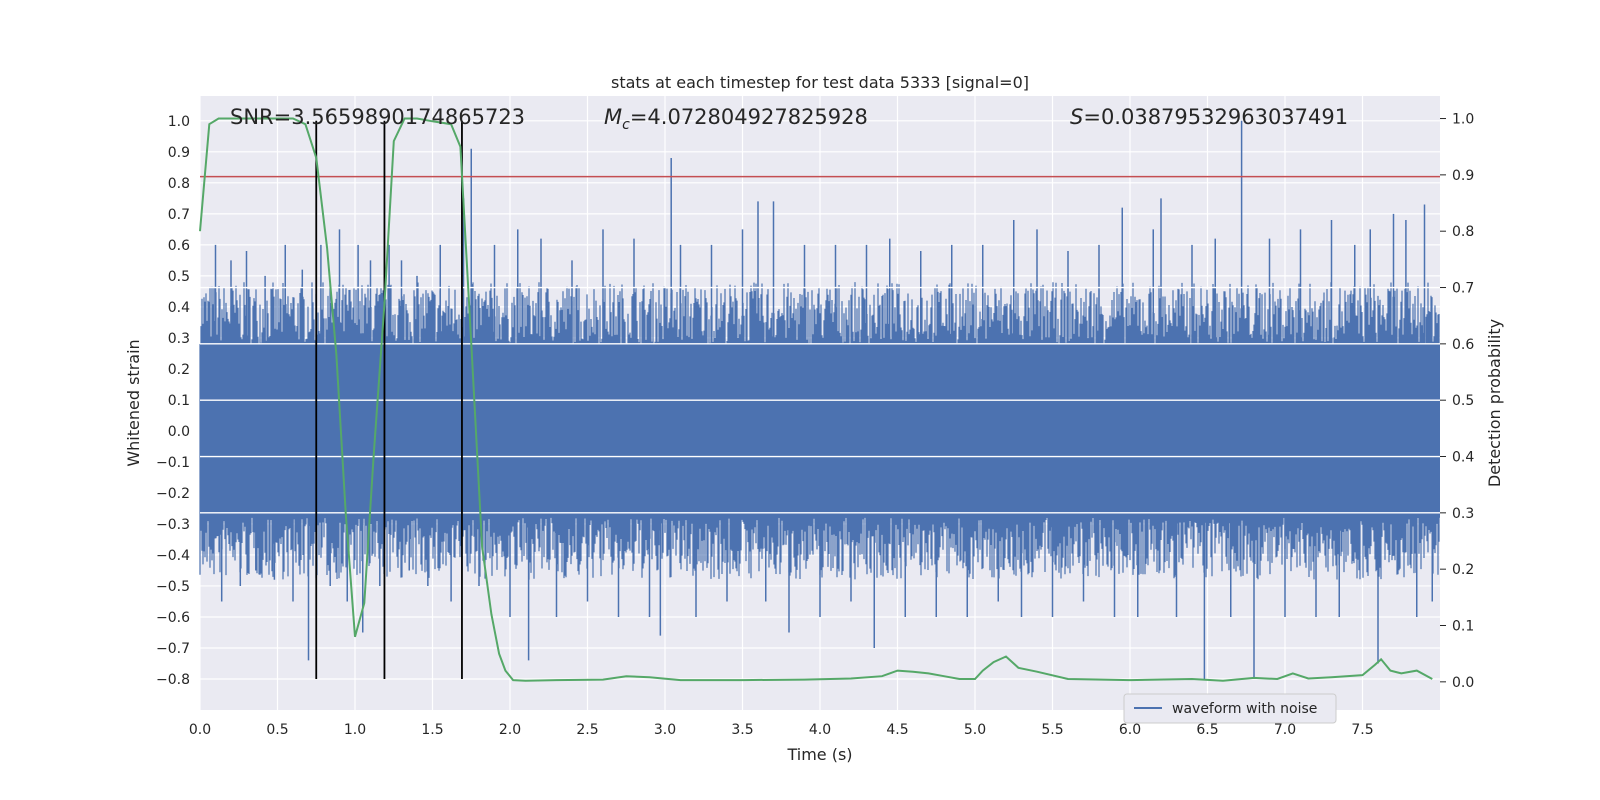 This screenshot has width=1600, height=800. Describe the element at coordinates (173, 587) in the screenshot. I see `y-tick-label: −0.5` at that location.